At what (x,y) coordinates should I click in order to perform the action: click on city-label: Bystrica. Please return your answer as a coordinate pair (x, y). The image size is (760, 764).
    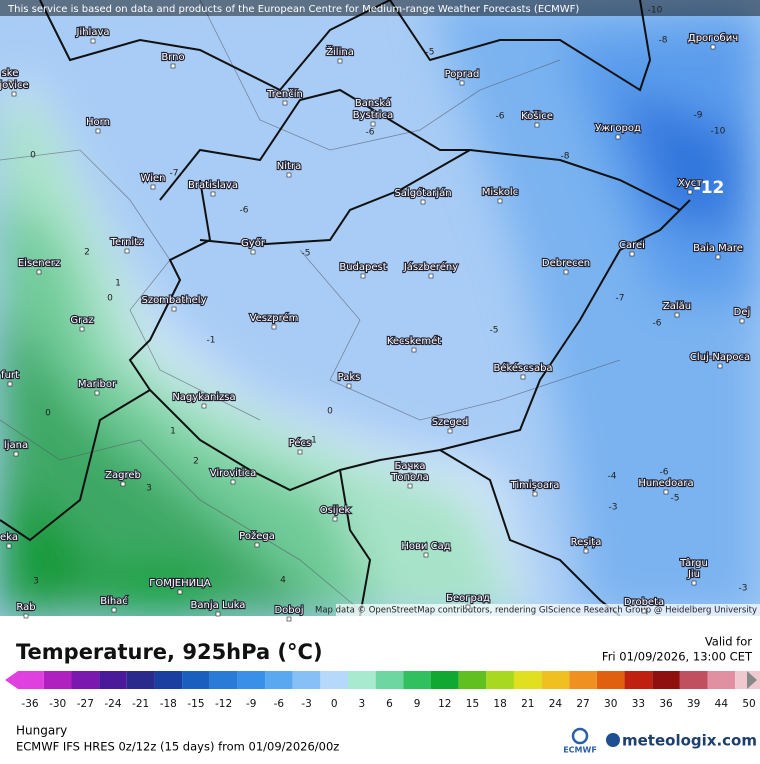
    Looking at the image, I should click on (373, 115).